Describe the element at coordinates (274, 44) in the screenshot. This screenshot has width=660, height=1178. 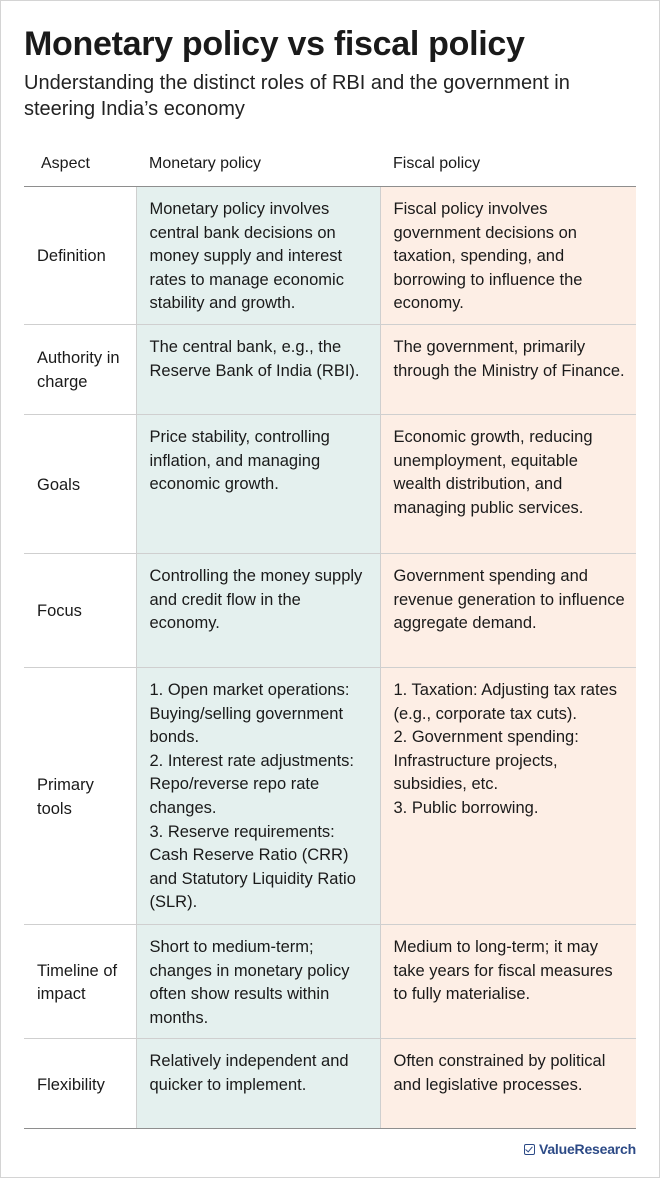
I see `page-title: Monetary policy vs fiscal policy` at that location.